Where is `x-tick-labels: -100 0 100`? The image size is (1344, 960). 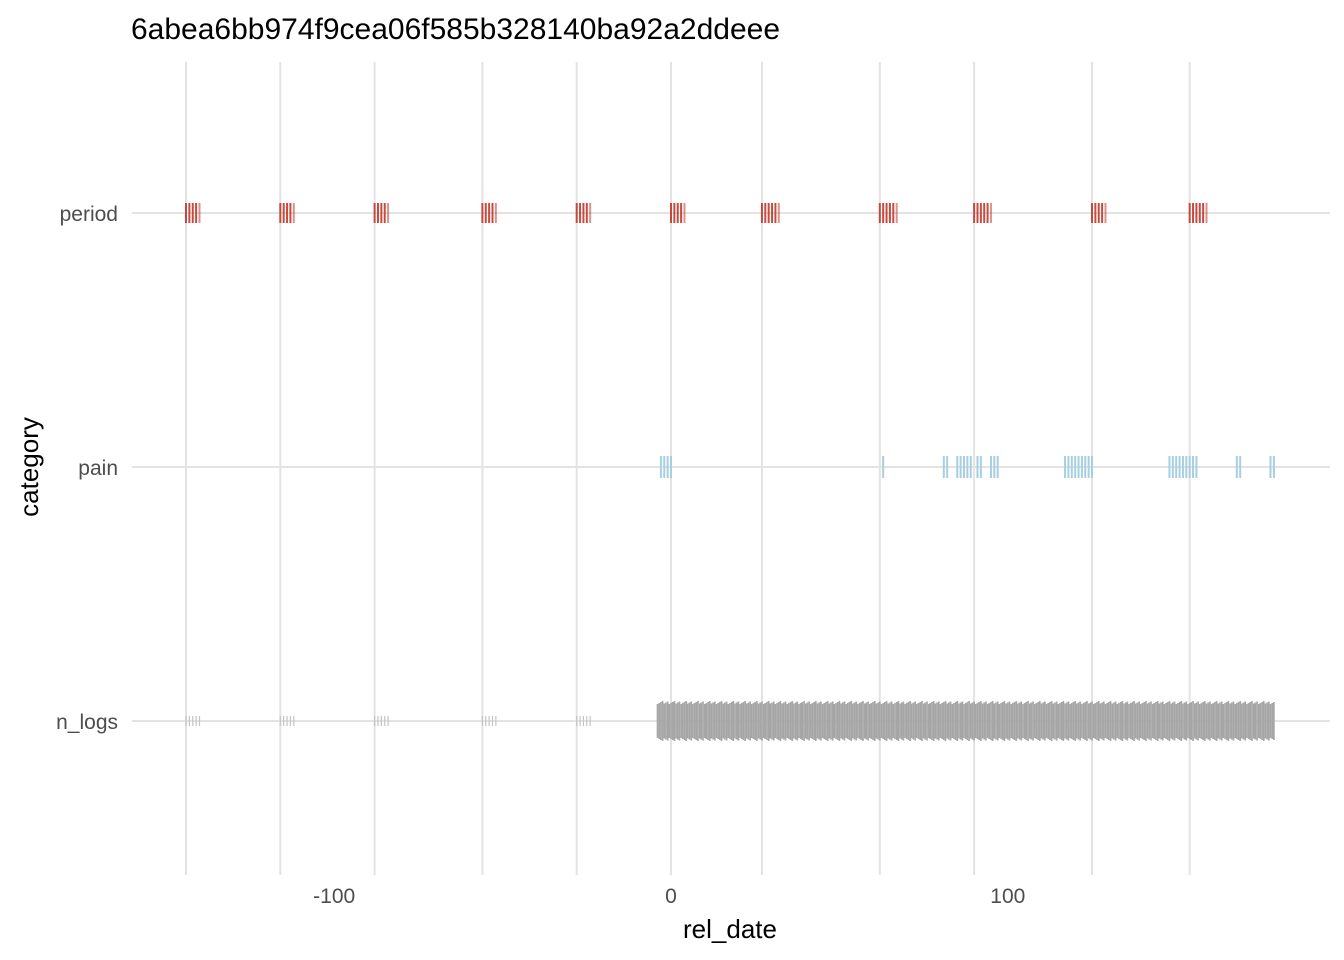
x-tick-labels: -100 0 100 is located at coordinates (669, 896).